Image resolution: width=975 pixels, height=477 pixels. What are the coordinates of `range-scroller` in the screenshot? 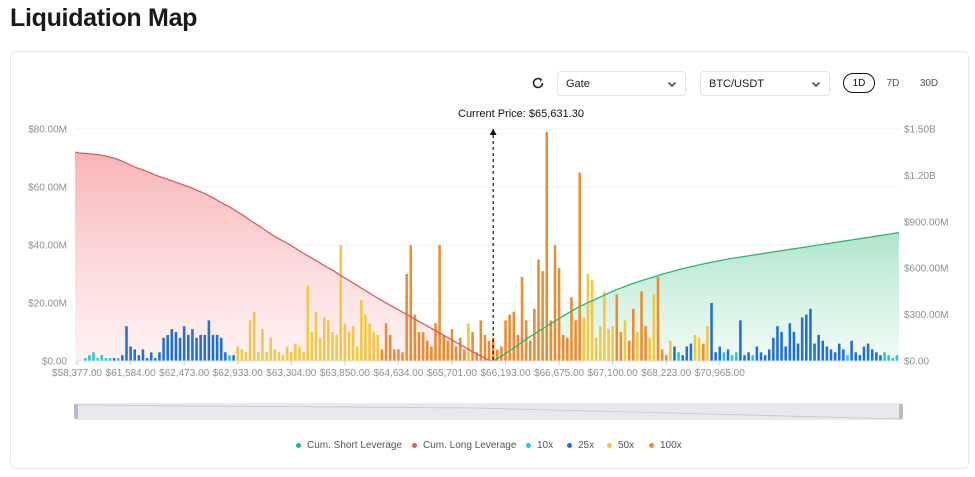 It's located at (488, 411).